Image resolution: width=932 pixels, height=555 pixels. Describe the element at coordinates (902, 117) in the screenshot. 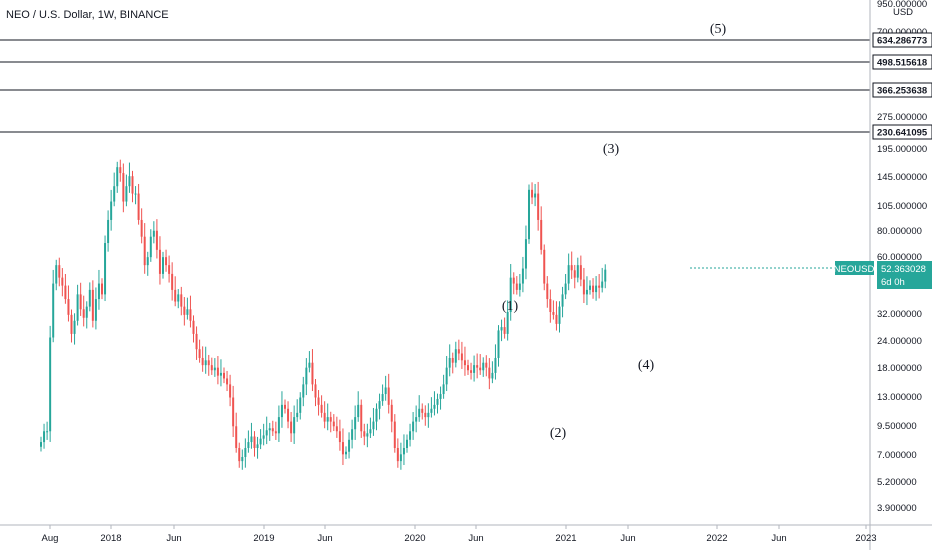

I see `price-tick-label: 275.000000` at that location.